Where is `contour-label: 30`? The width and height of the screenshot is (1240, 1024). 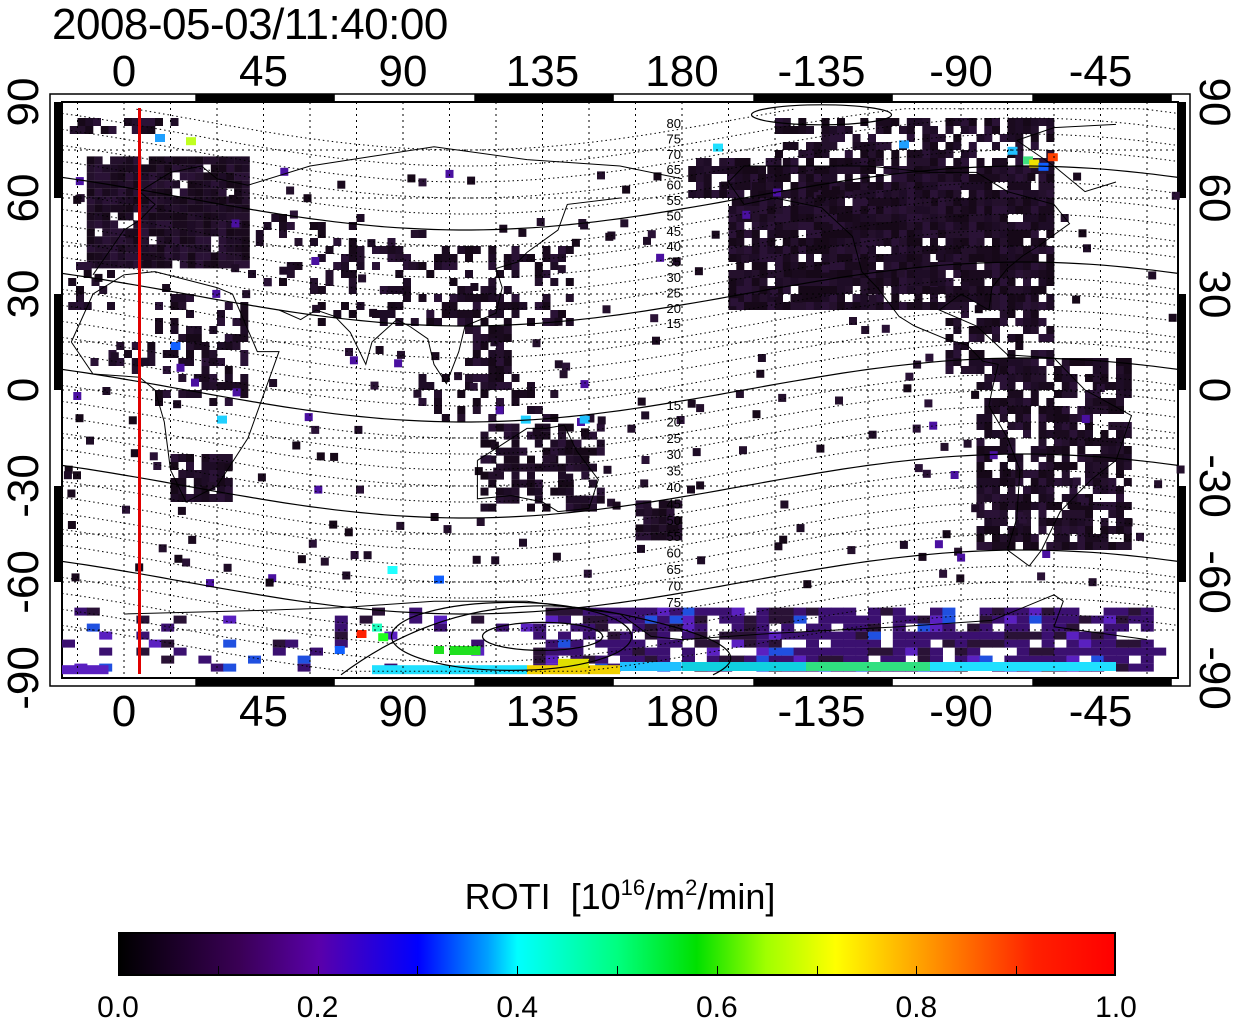 contour-label: 30 is located at coordinates (674, 277).